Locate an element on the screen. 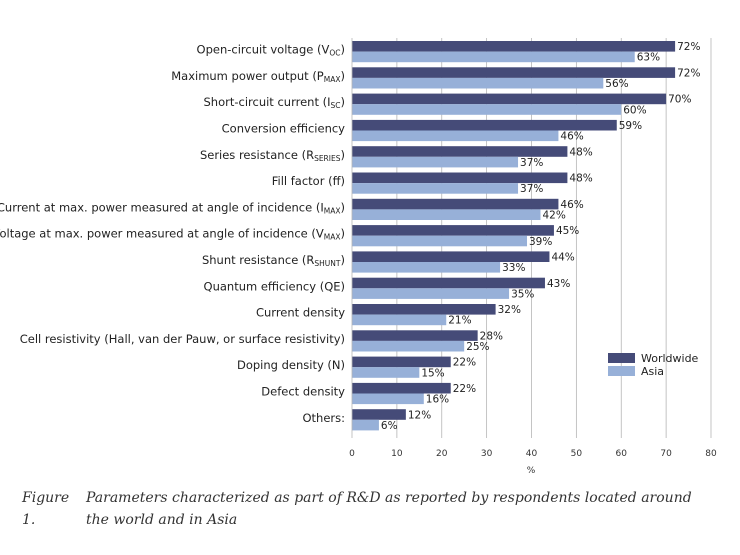 This screenshot has height=555, width=740. category-label: Doping density (N) is located at coordinates (291, 365).